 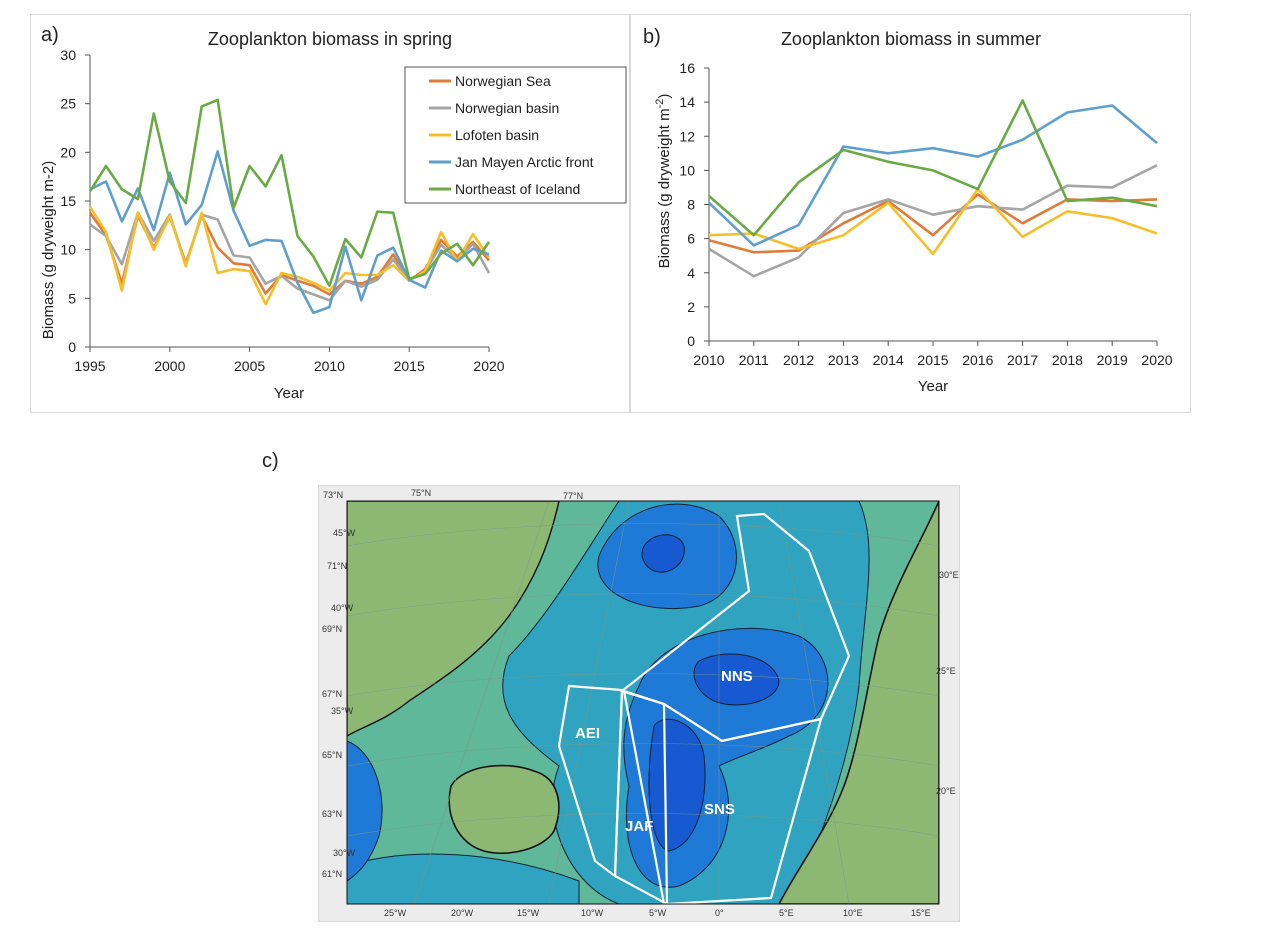 What do you see at coordinates (528, 913) in the screenshot?
I see `coord-15W: 15°W` at bounding box center [528, 913].